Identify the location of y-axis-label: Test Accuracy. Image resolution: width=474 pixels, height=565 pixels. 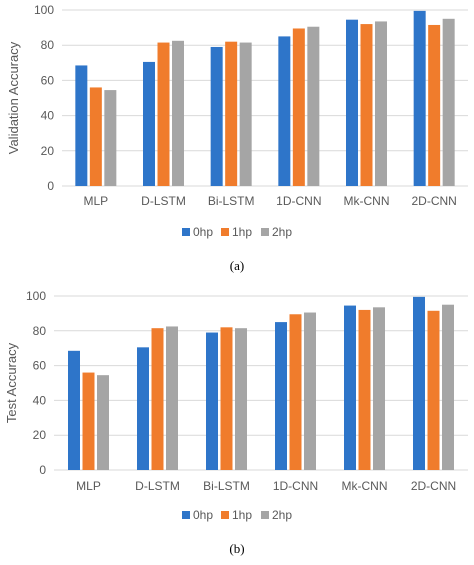
(11, 382).